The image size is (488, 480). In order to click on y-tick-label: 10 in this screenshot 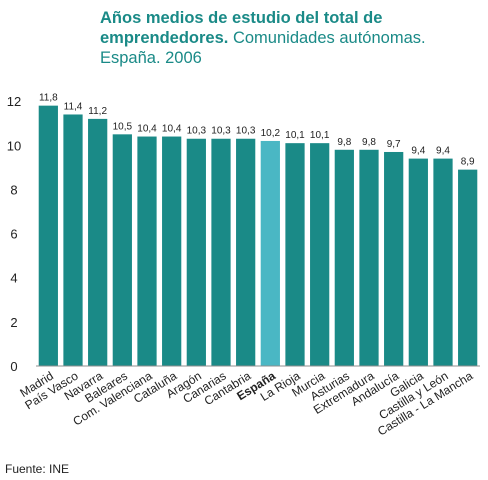, I will do `click(14, 145)`.